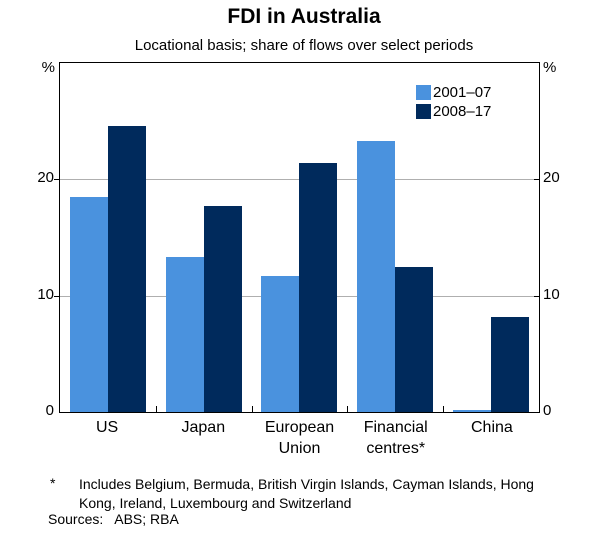  What do you see at coordinates (45, 294) in the screenshot?
I see `y-axis-label-left-10: 10` at bounding box center [45, 294].